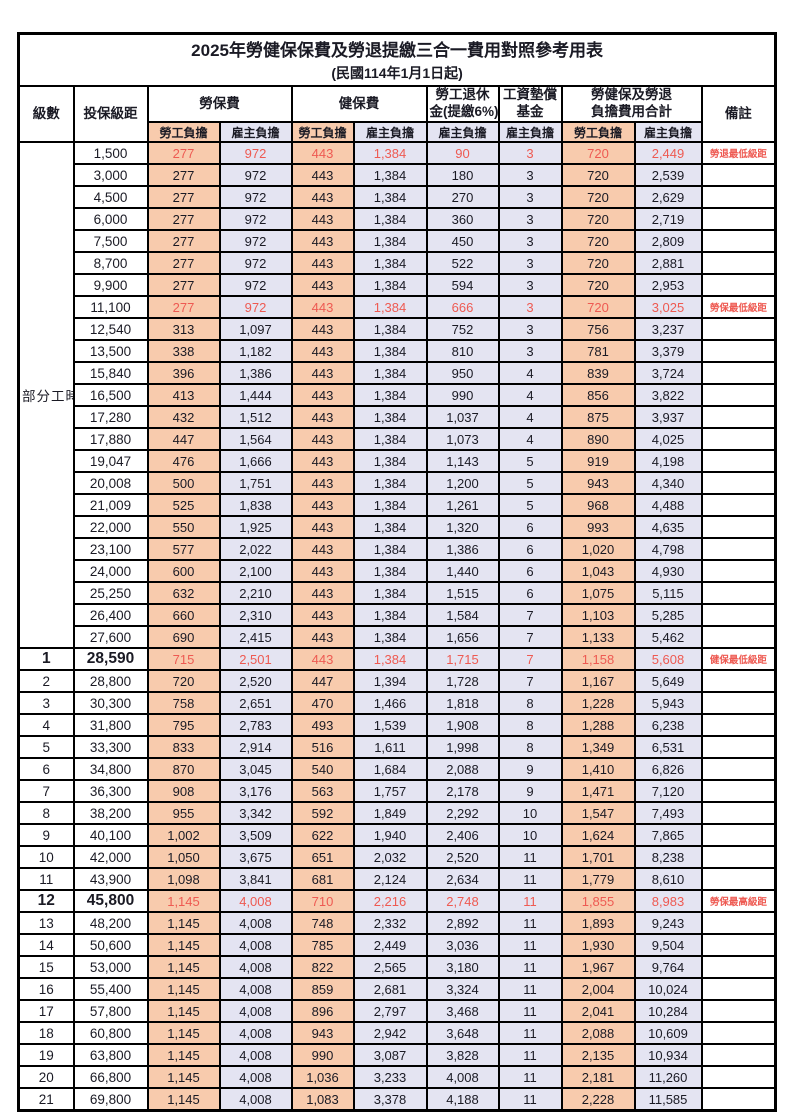  I want to click on fee-cell: 1,728, so click(462, 681).